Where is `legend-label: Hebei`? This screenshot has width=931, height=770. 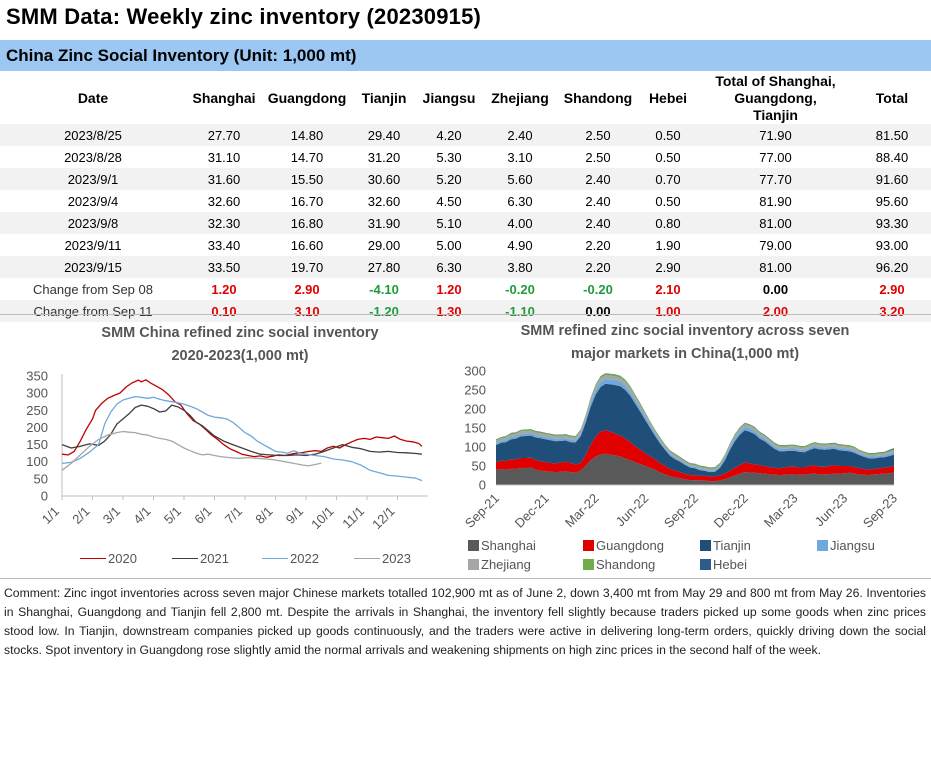 legend-label: Hebei is located at coordinates (730, 564).